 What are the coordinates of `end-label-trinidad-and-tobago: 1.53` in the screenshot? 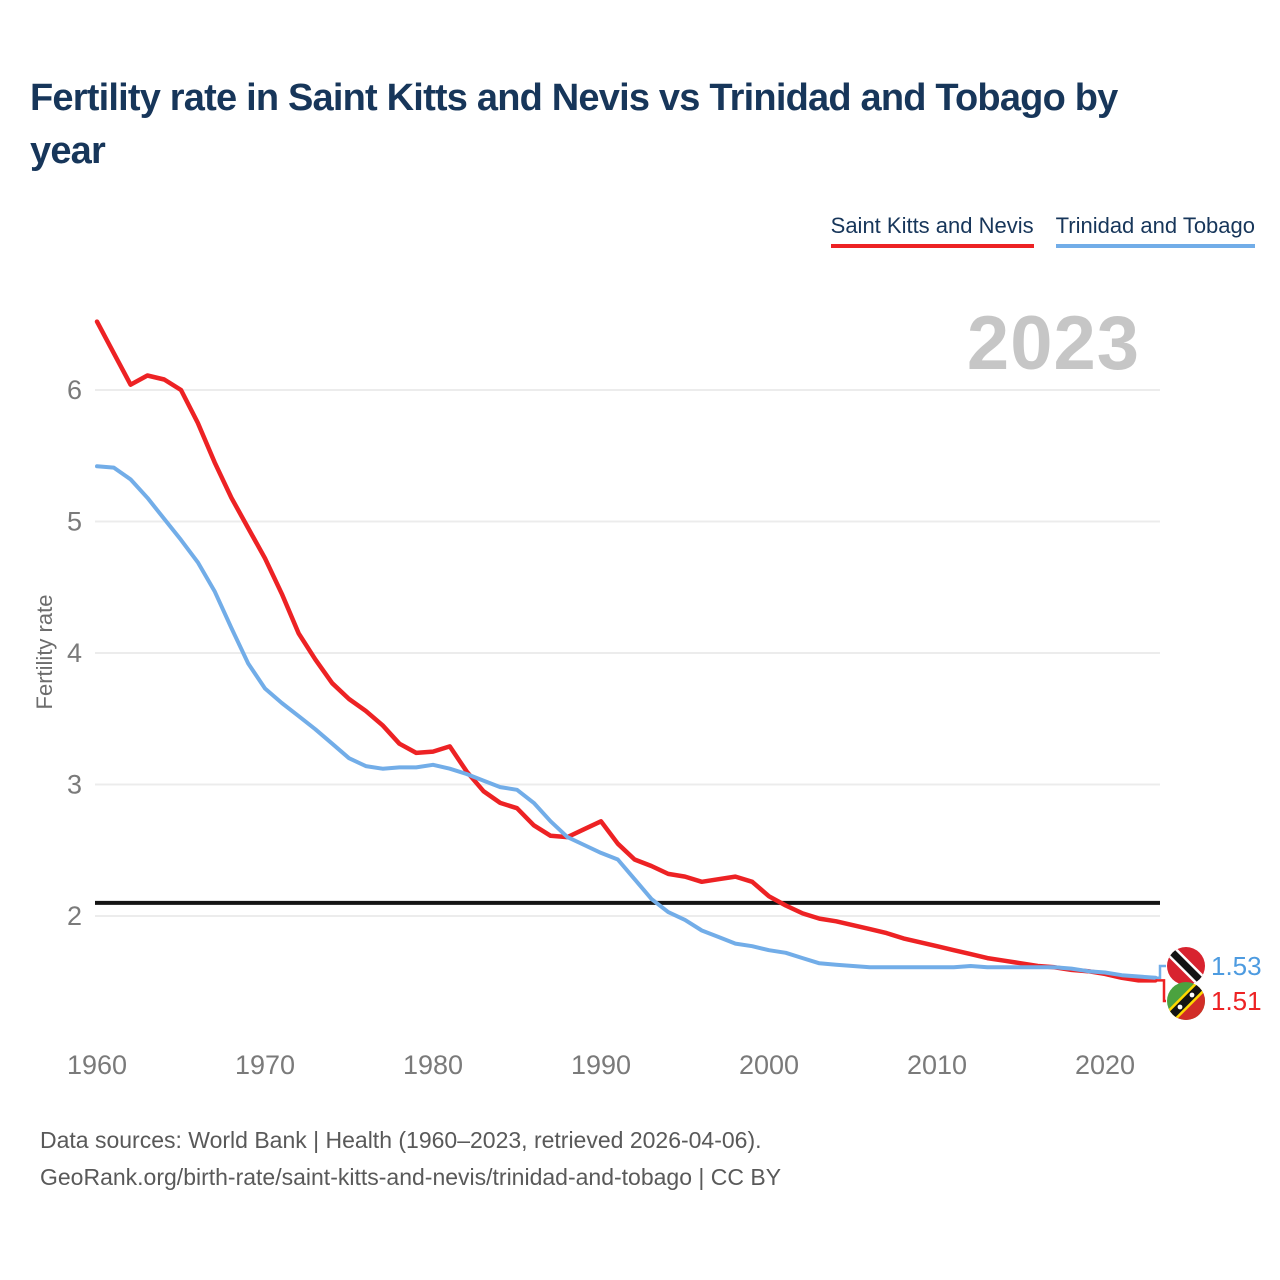 It's located at (1214, 966).